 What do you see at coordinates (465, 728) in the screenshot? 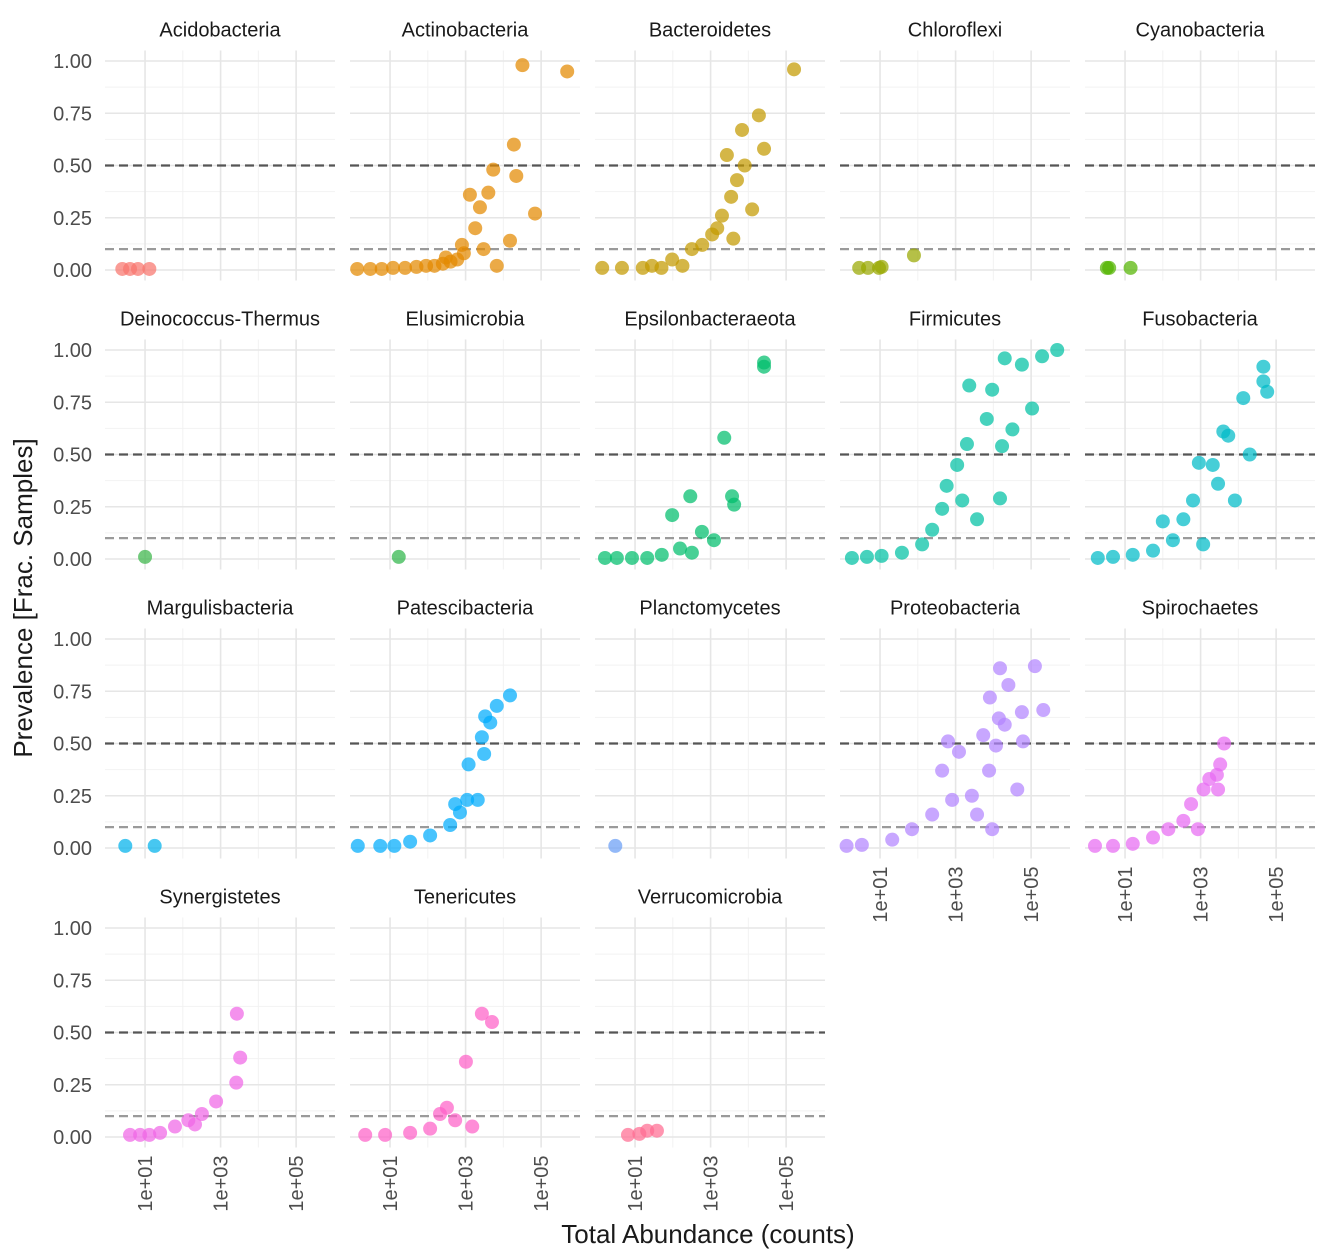
I see `panel: Patescibacteria` at bounding box center [465, 728].